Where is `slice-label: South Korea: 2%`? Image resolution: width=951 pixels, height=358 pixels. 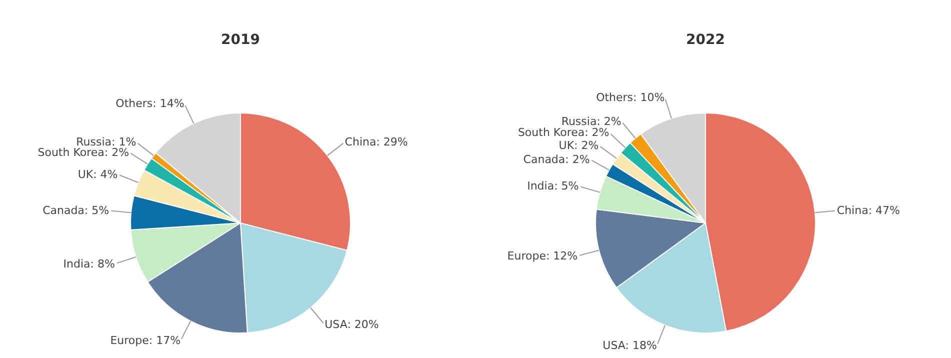 slice-label: South Korea: 2% is located at coordinates (564, 133).